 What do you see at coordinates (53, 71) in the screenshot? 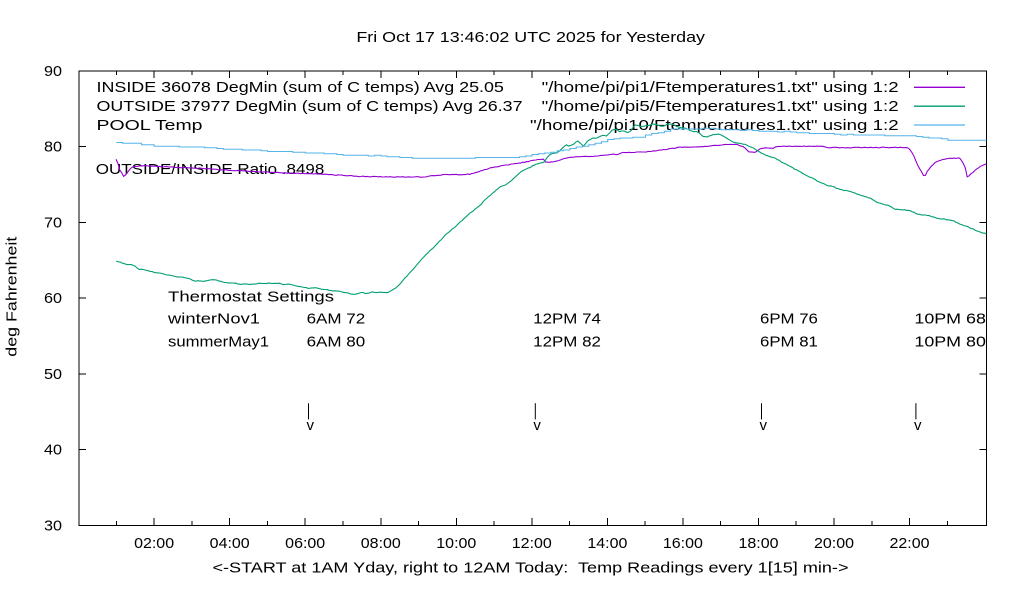
I see `svg-text: 90` at bounding box center [53, 71].